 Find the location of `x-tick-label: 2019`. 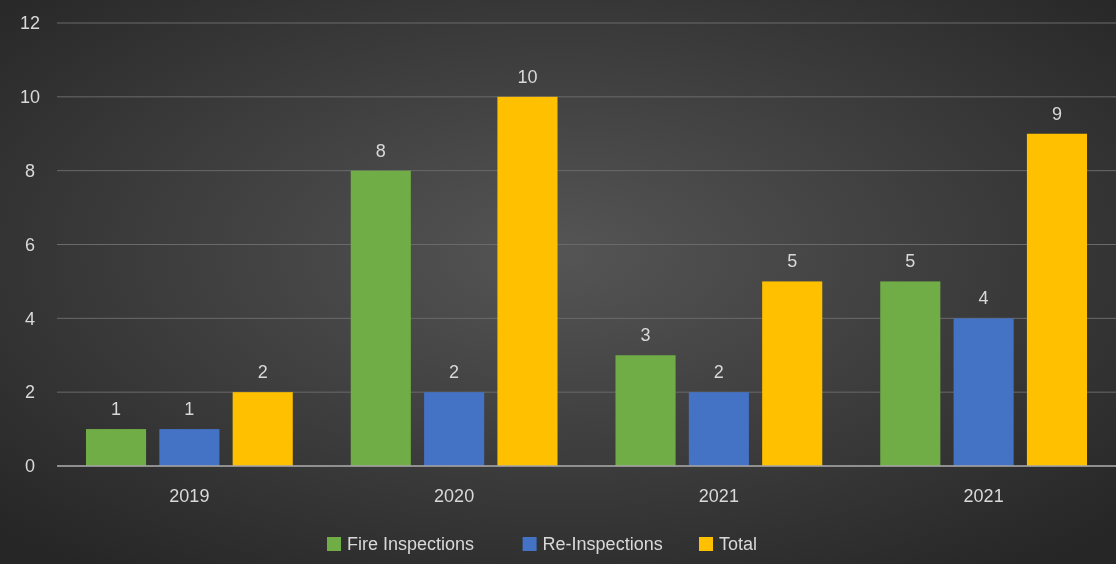

x-tick-label: 2019 is located at coordinates (189, 496).